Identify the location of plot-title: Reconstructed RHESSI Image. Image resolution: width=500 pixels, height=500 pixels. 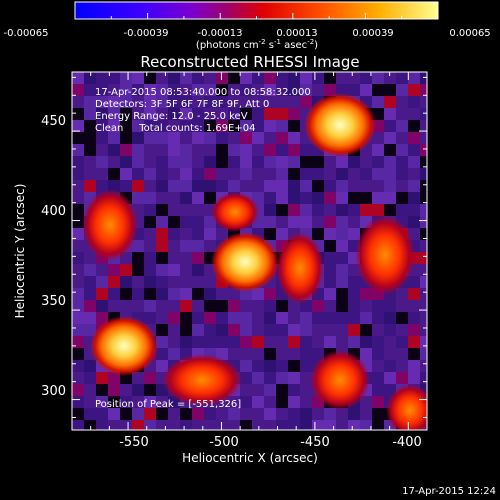
(249, 62).